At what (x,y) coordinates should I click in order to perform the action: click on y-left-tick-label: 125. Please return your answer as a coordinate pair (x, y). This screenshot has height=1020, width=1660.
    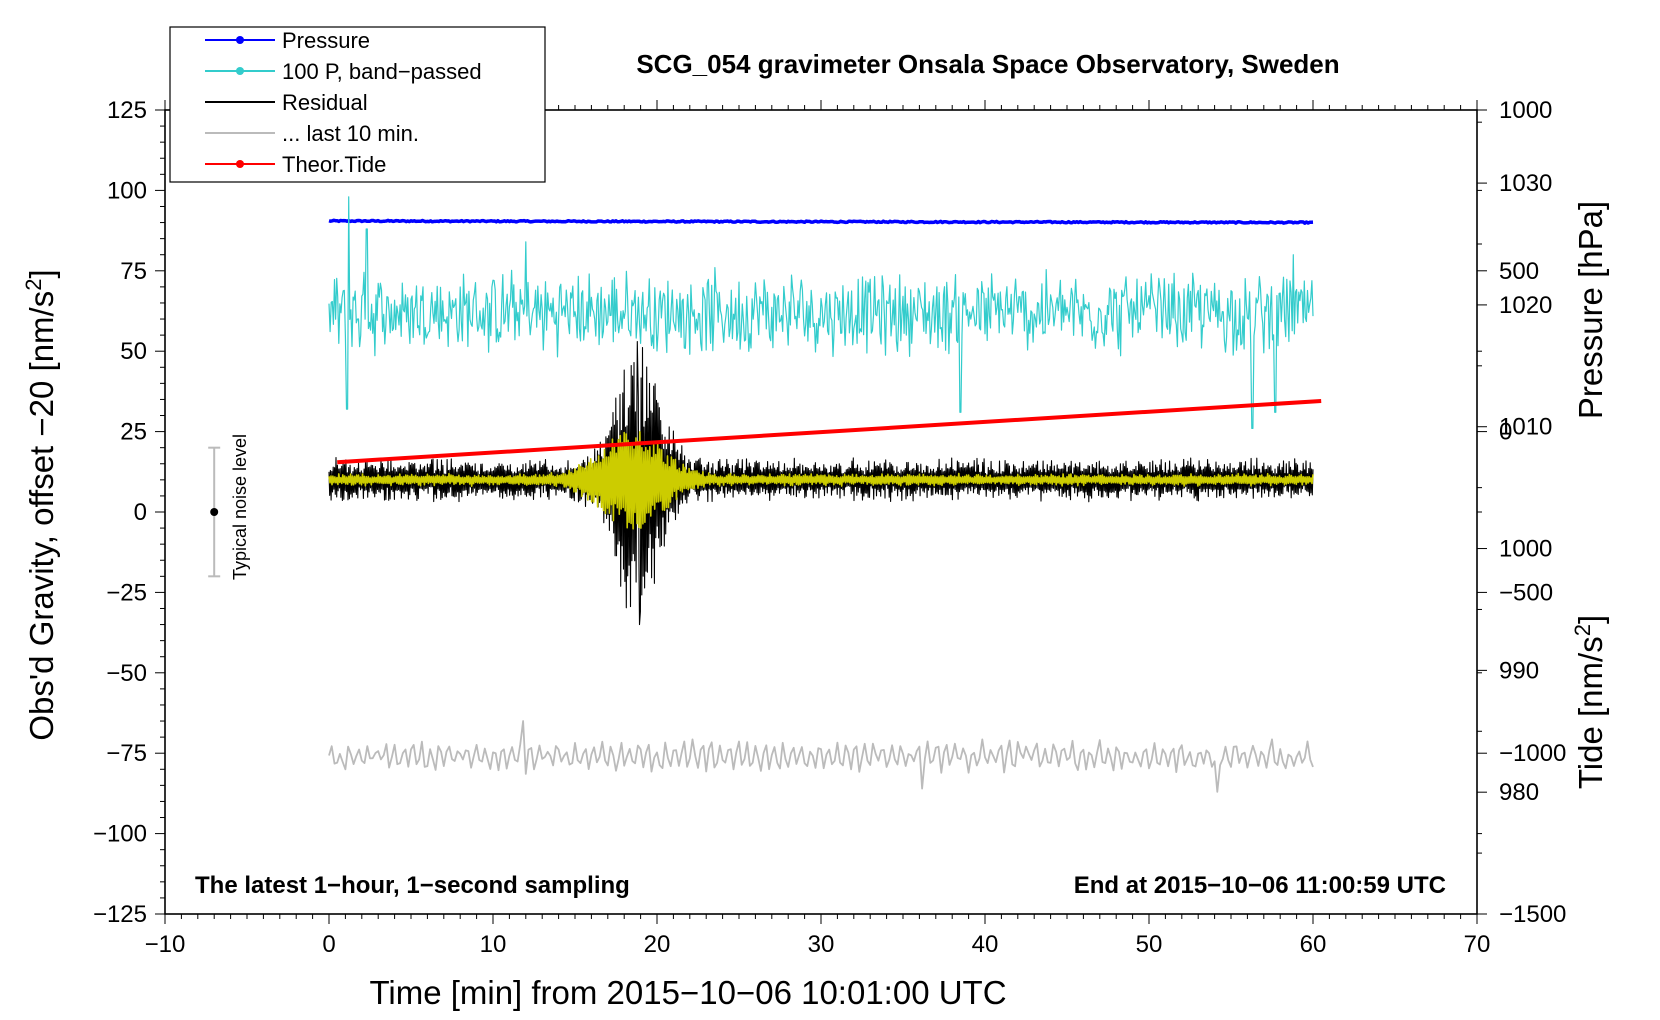
    Looking at the image, I should click on (127, 110).